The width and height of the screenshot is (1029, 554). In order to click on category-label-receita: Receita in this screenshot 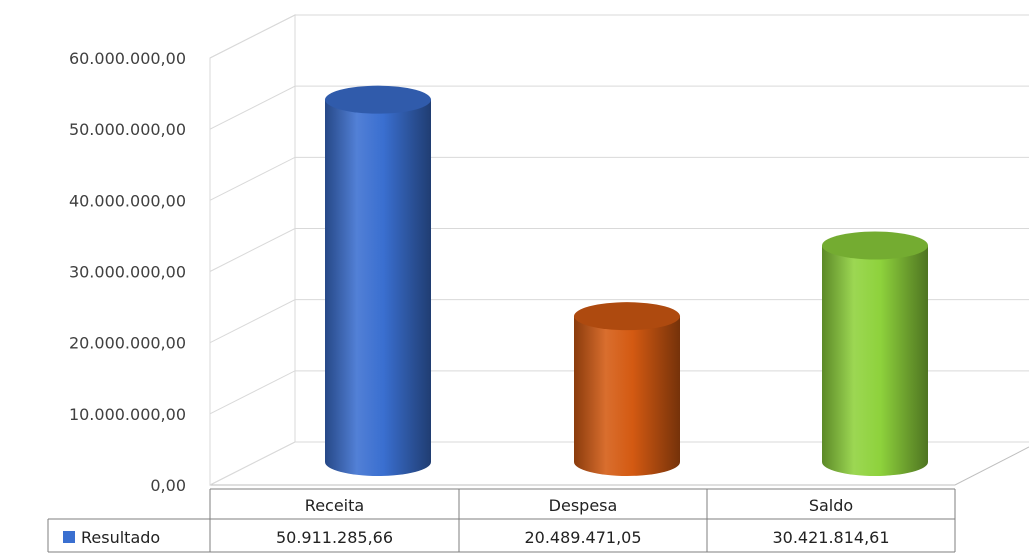, I will do `click(334, 505)`.